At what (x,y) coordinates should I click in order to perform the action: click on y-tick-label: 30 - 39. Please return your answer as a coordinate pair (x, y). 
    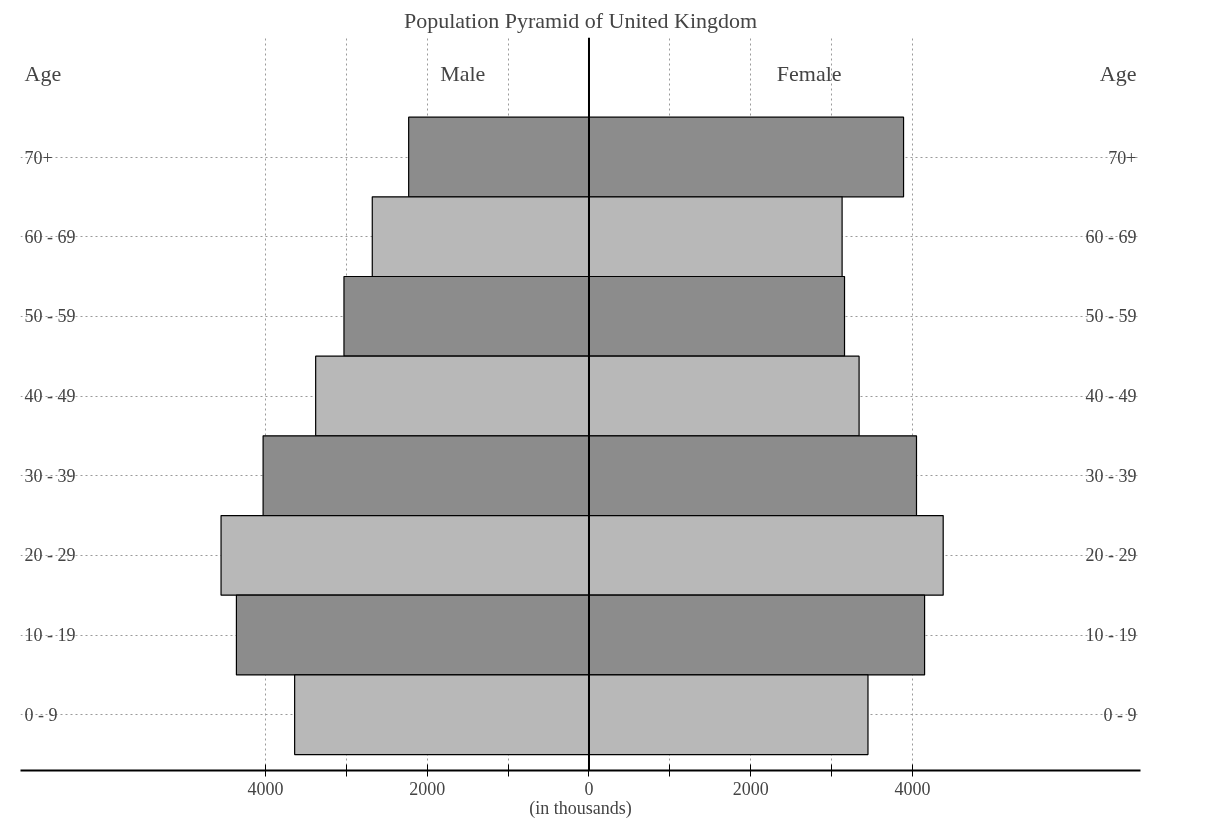
    Looking at the image, I should click on (50, 475).